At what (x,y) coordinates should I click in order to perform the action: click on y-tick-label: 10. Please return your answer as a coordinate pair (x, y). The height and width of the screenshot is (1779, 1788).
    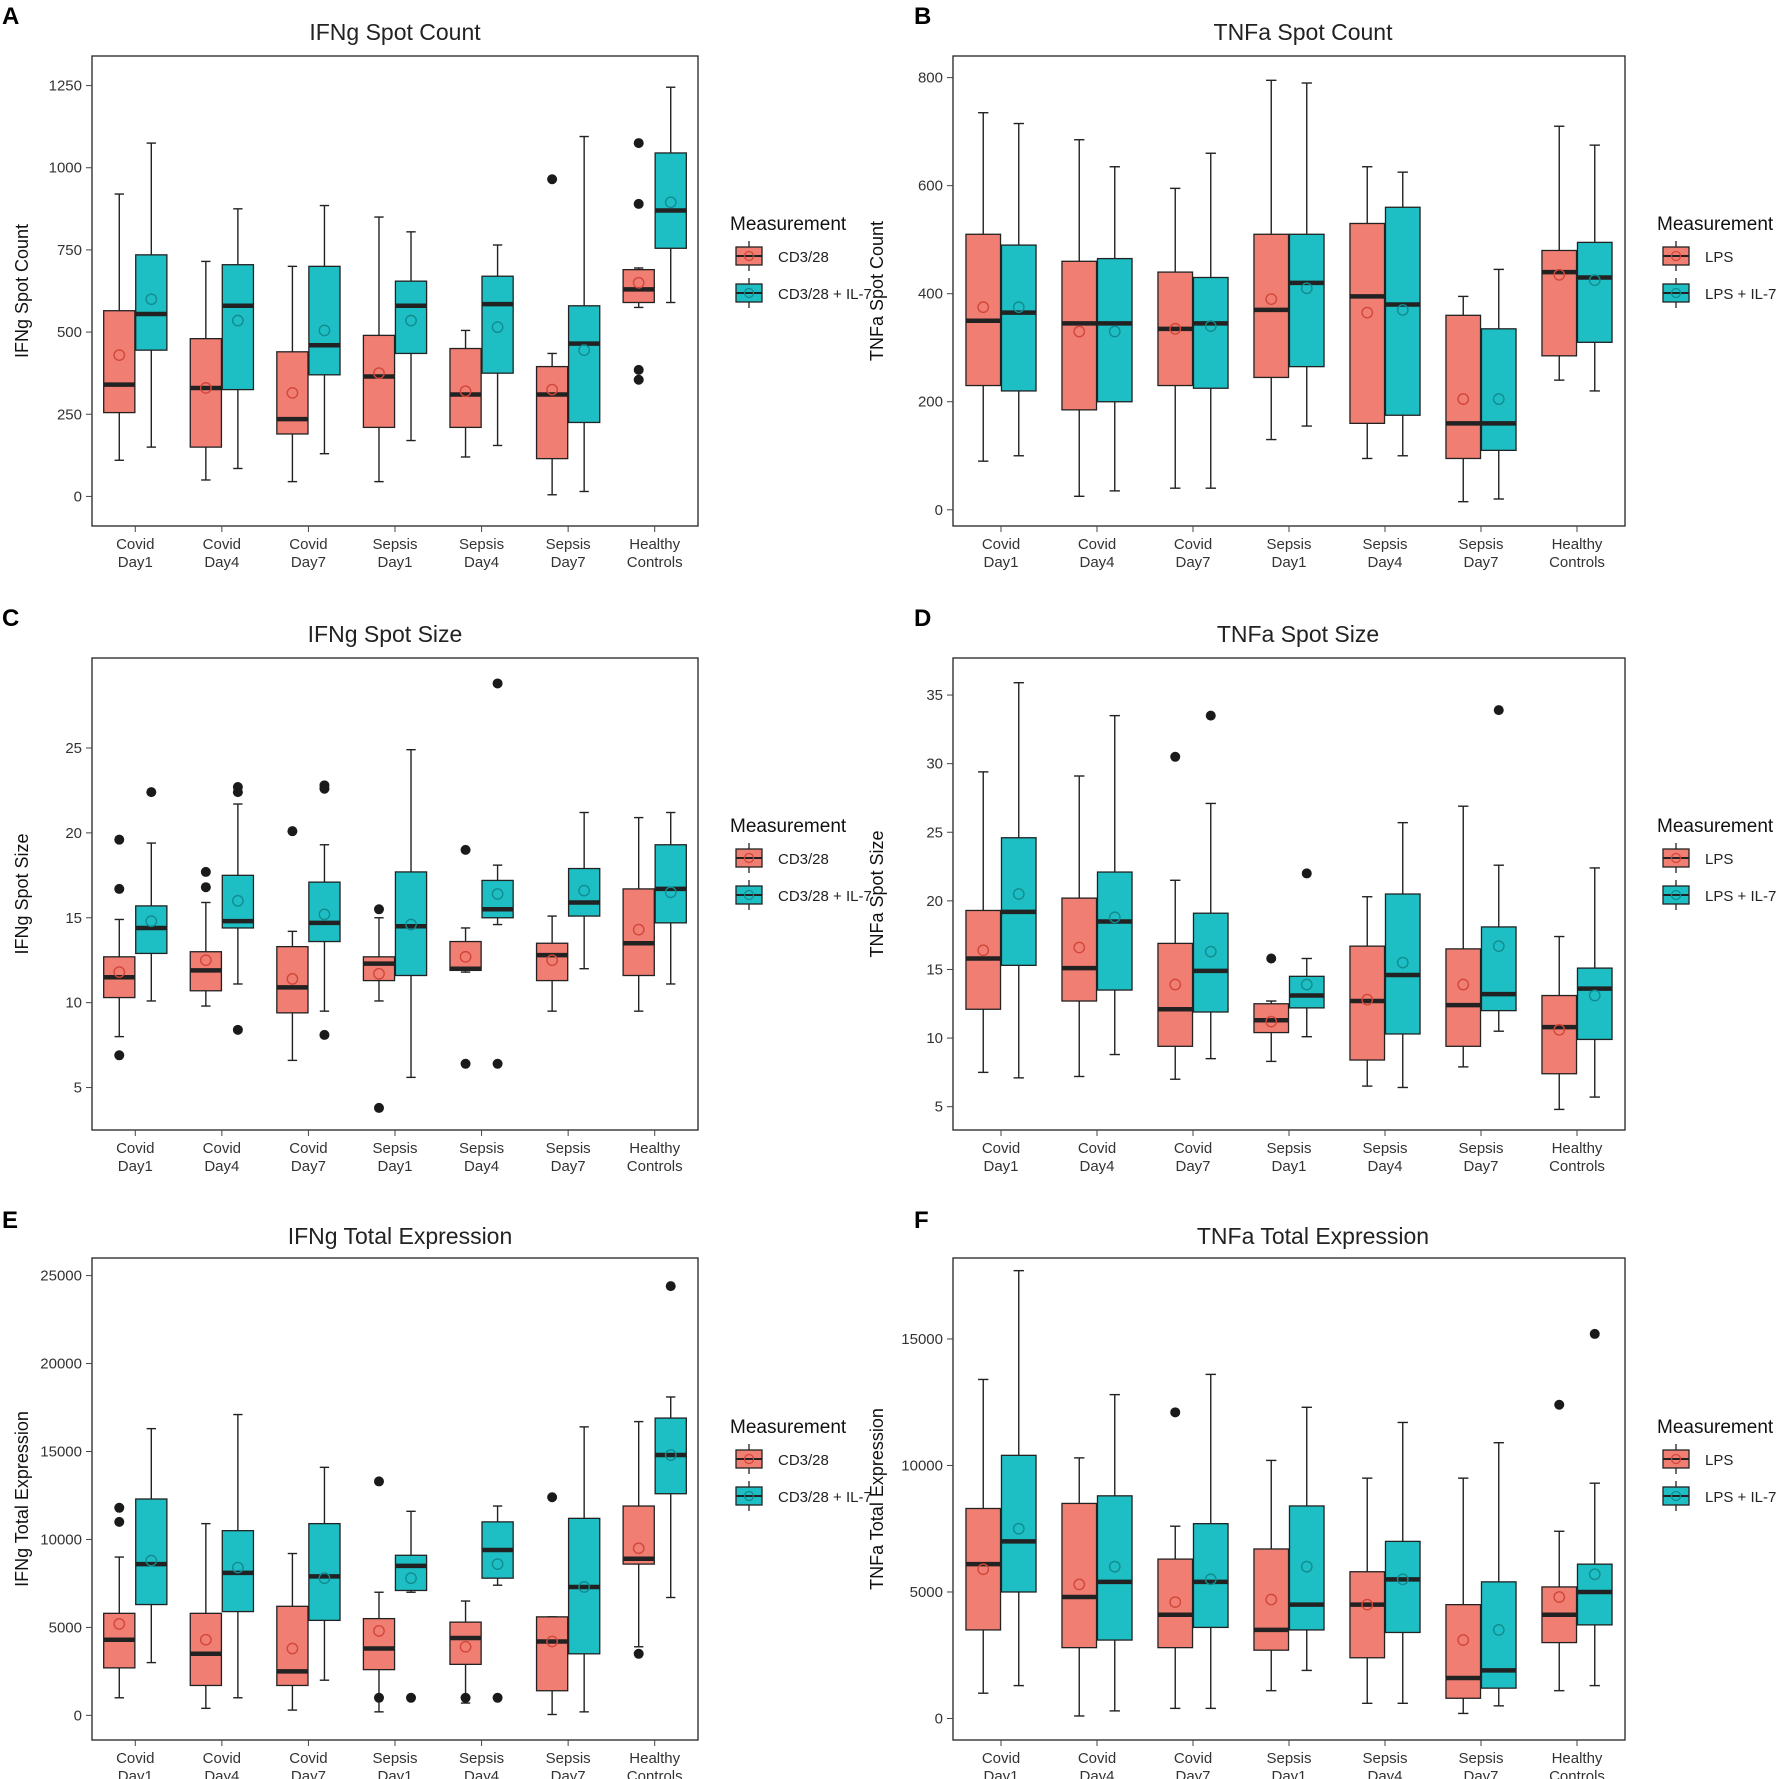
    Looking at the image, I should click on (934, 1038).